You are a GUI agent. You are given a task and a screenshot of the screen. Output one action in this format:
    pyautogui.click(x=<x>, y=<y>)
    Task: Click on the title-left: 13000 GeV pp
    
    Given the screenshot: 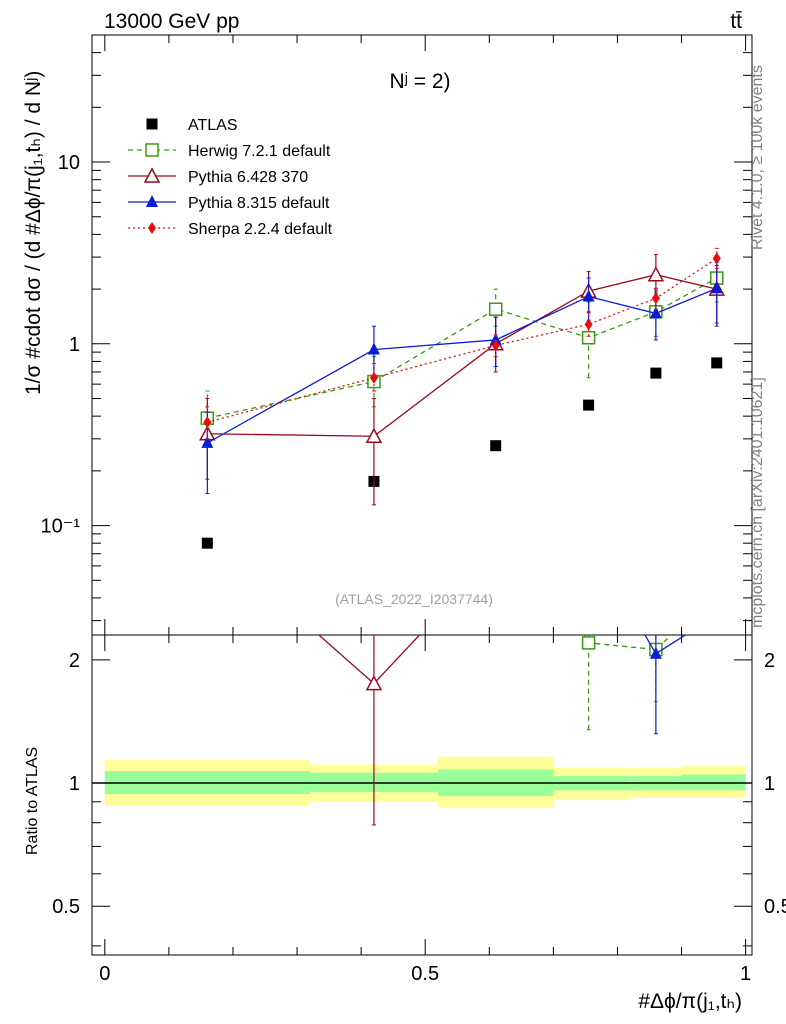 What is the action you would take?
    pyautogui.click(x=171, y=21)
    